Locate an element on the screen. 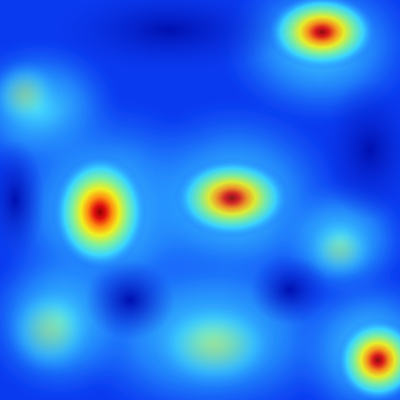  hotspot-upper-left is located at coordinates (30, 95).